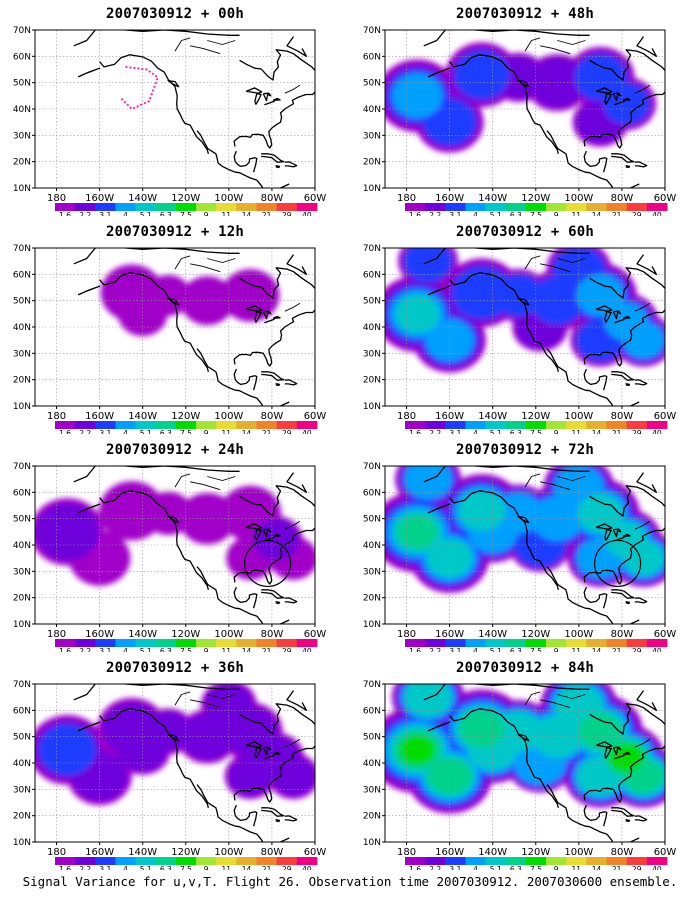 The height and width of the screenshot is (900, 700). Describe the element at coordinates (372, 31) in the screenshot. I see `lat-label: 70N` at that location.